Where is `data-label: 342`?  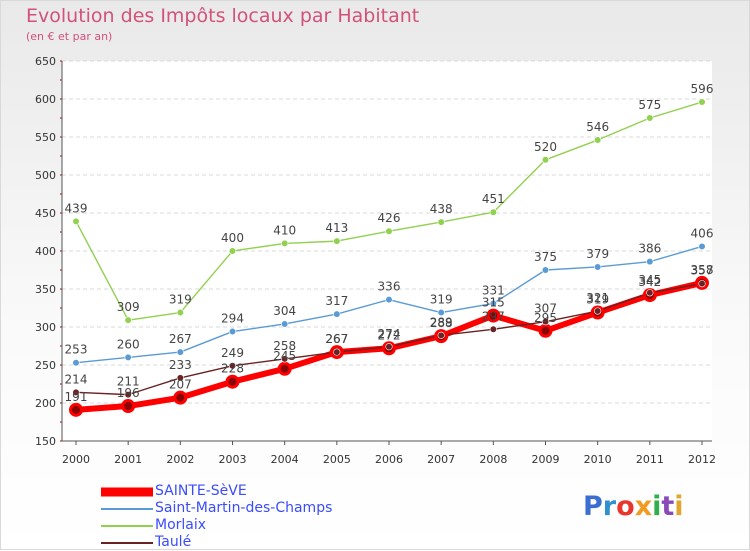 data-label: 342 is located at coordinates (649, 282).